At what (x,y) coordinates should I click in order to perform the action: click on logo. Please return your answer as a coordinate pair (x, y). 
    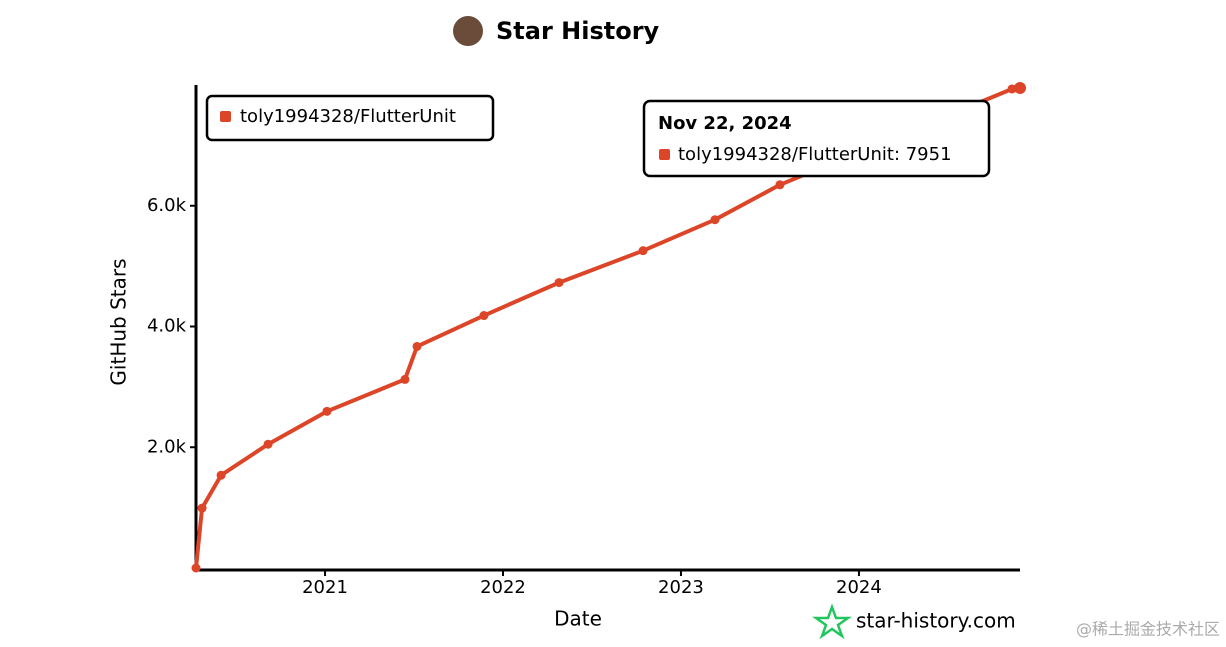
    Looking at the image, I should click on (832, 621).